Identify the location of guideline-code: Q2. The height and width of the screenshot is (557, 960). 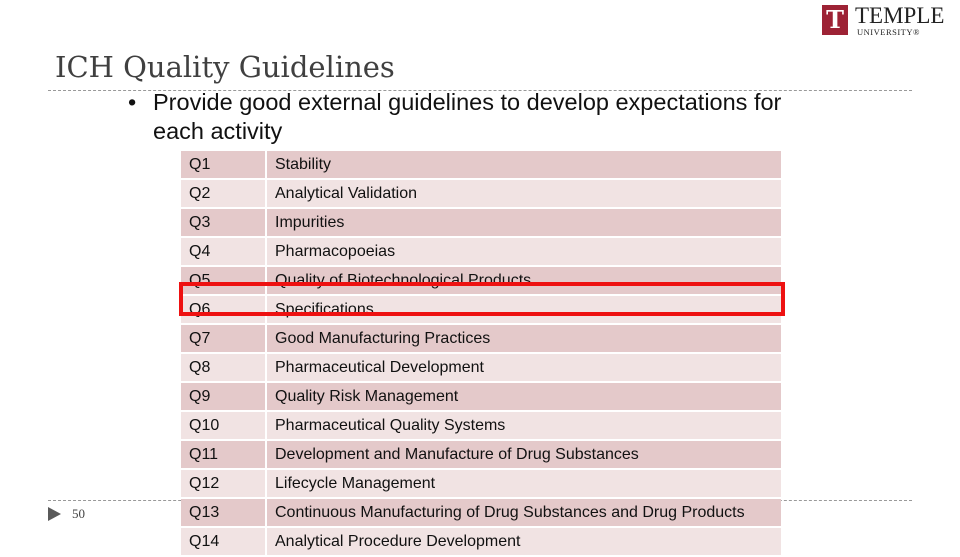
(224, 194).